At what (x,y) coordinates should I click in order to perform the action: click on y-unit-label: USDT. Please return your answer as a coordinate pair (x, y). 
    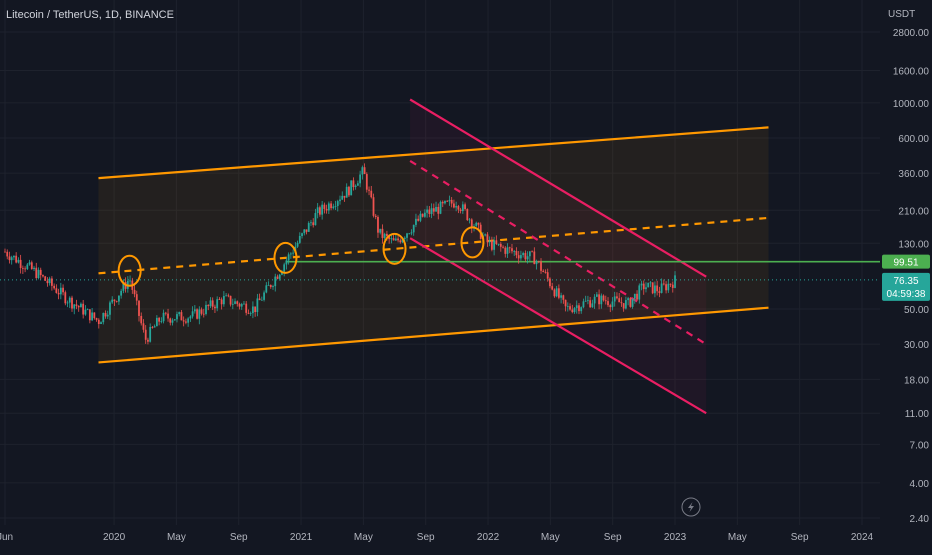
    Looking at the image, I should click on (902, 14).